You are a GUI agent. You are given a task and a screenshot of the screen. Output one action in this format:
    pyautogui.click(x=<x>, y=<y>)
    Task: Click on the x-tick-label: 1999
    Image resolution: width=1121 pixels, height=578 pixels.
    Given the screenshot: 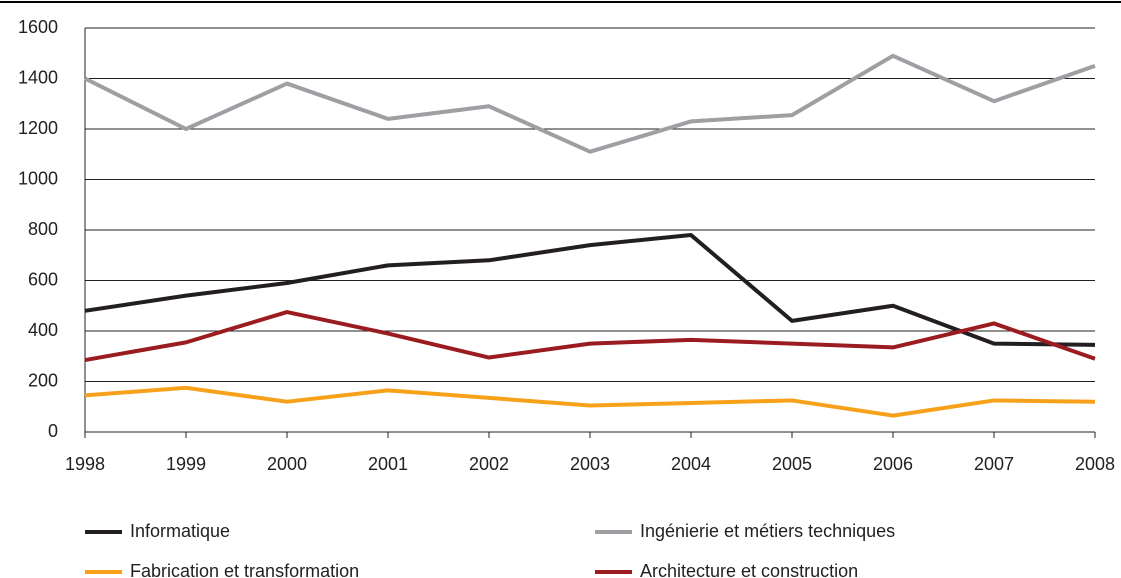 What is the action you would take?
    pyautogui.click(x=186, y=464)
    